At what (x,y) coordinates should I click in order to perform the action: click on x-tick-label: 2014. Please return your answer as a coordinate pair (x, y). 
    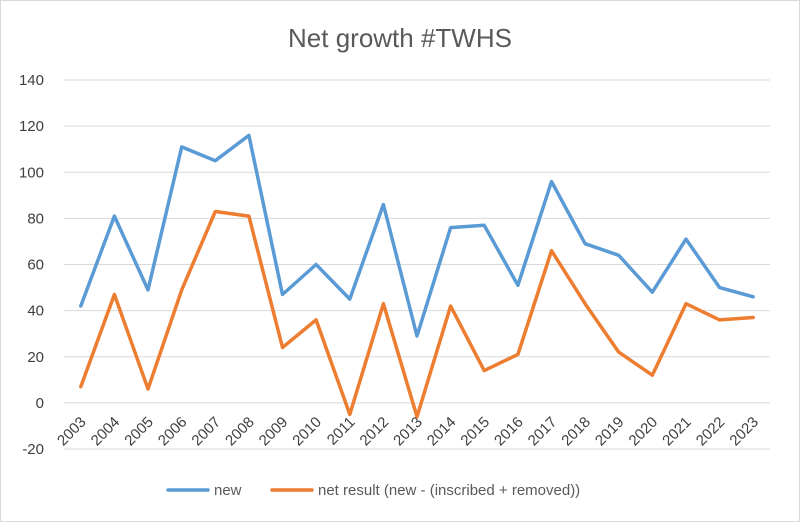
    Looking at the image, I should click on (442, 432).